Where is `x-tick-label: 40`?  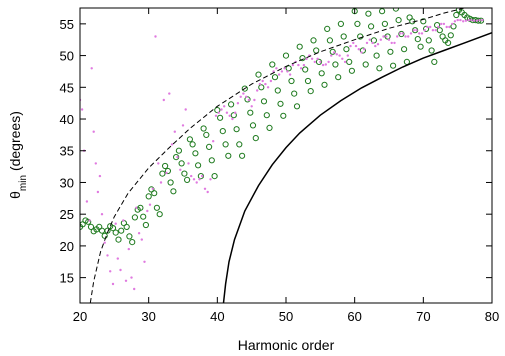 x-tick-label: 40 is located at coordinates (217, 316).